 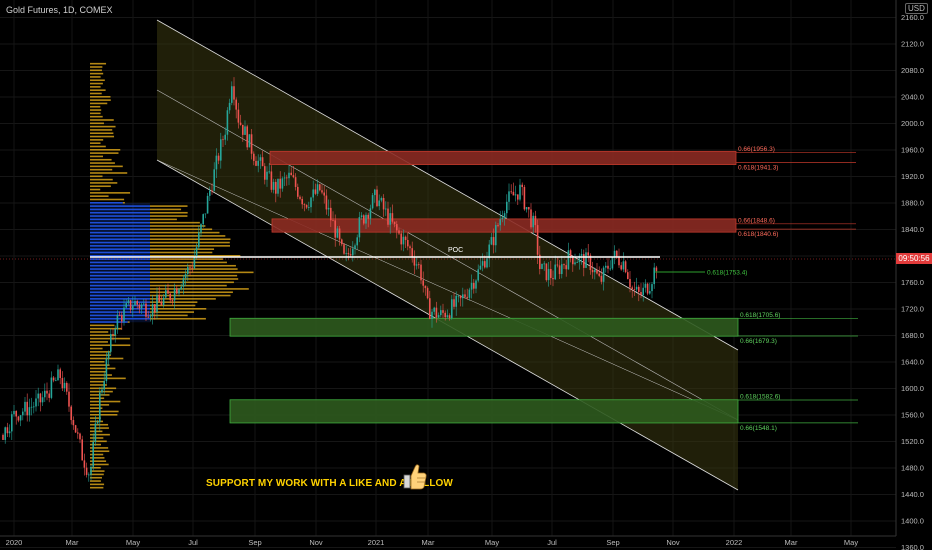 What do you see at coordinates (455, 250) in the screenshot?
I see `poc-label: POC` at bounding box center [455, 250].